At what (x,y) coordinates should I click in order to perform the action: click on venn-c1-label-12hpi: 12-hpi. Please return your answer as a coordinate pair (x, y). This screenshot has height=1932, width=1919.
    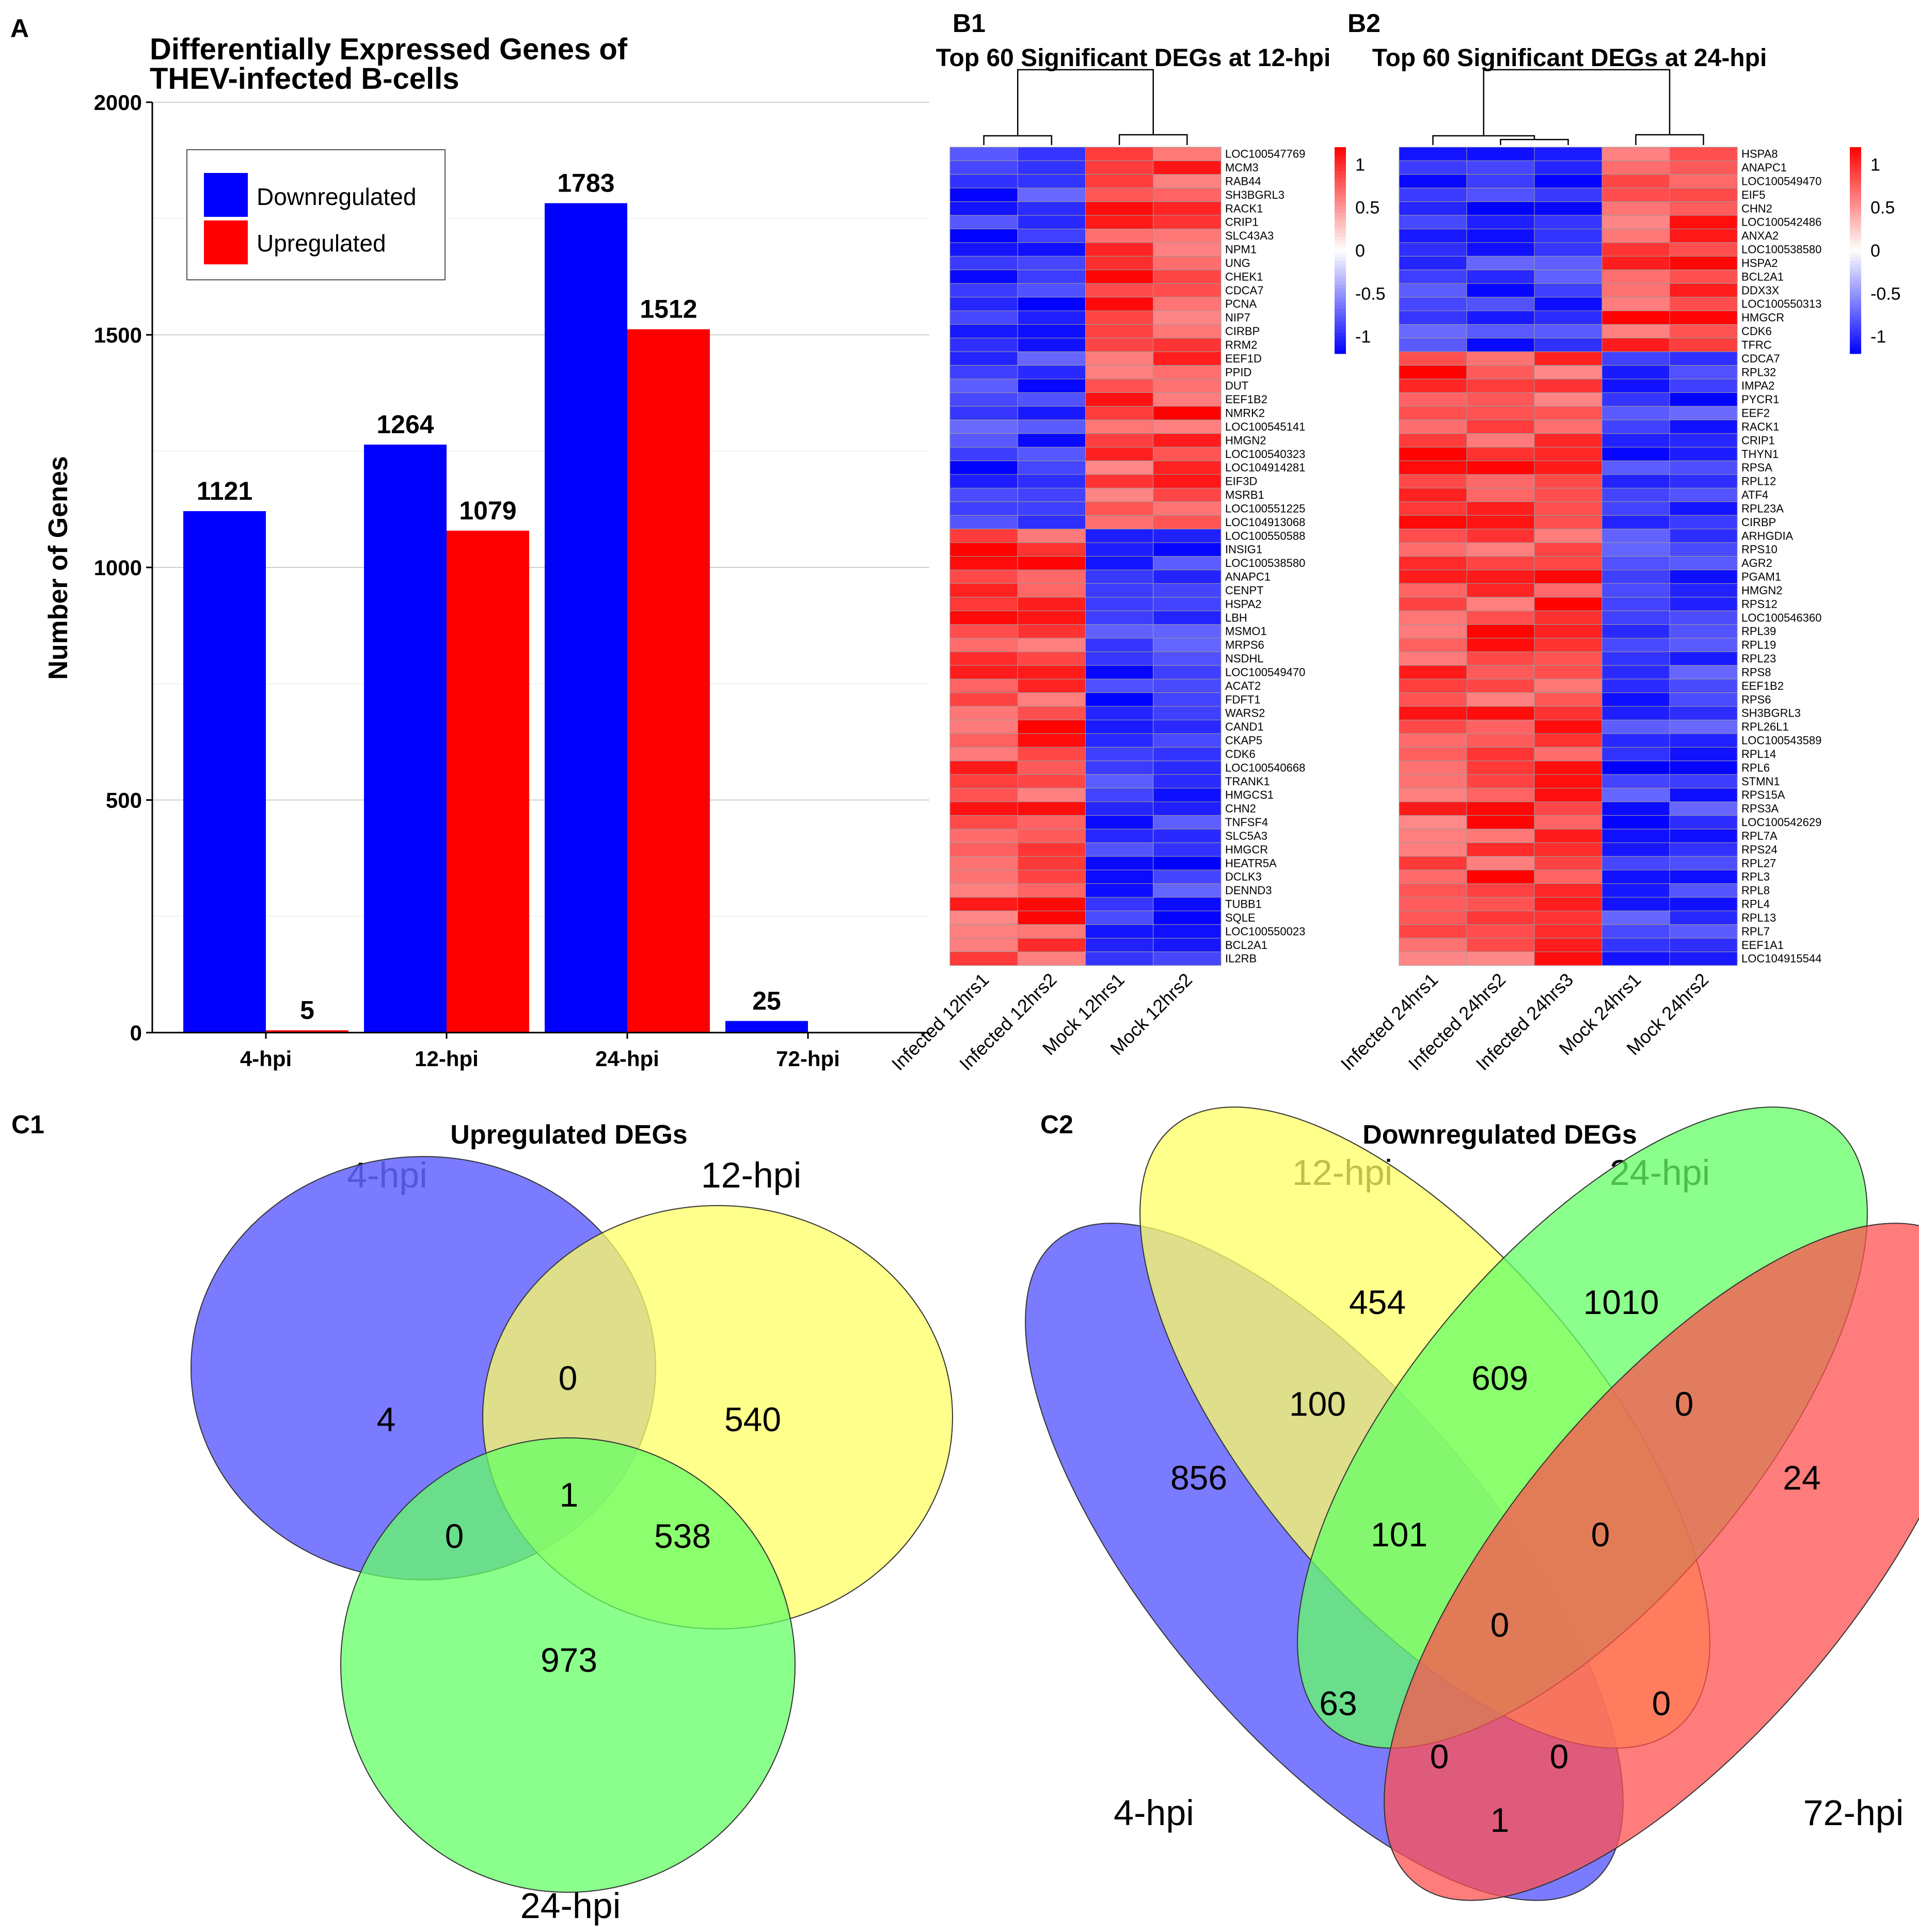
    Looking at the image, I should click on (751, 1175).